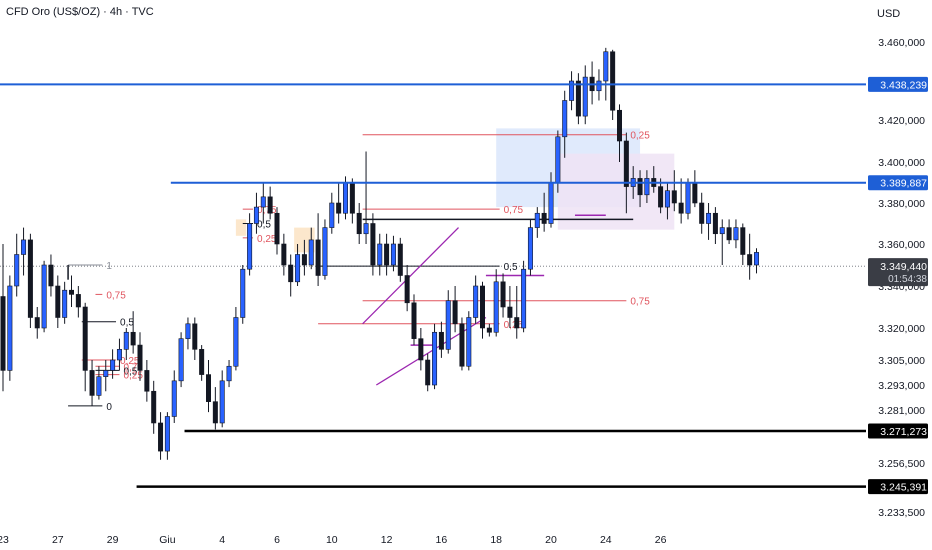 This screenshot has width=932, height=550. Describe the element at coordinates (907, 279) in the screenshot. I see `countdown-text: 01:54:38` at that location.